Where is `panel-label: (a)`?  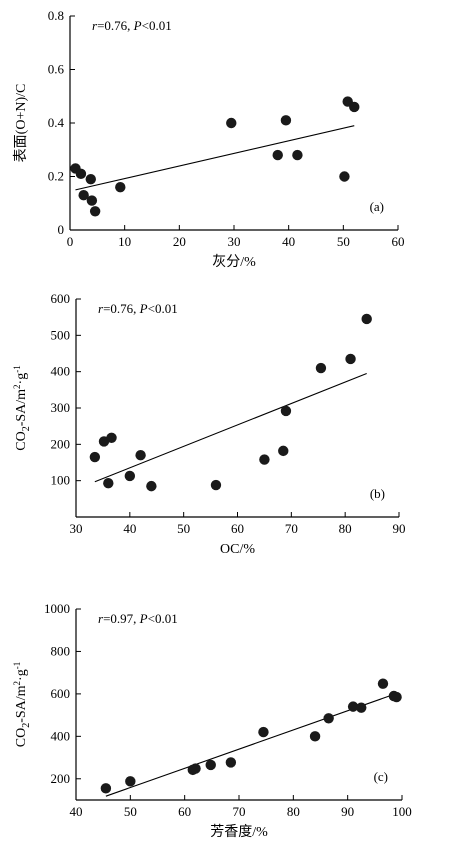
panel-label: (a) is located at coordinates (377, 206).